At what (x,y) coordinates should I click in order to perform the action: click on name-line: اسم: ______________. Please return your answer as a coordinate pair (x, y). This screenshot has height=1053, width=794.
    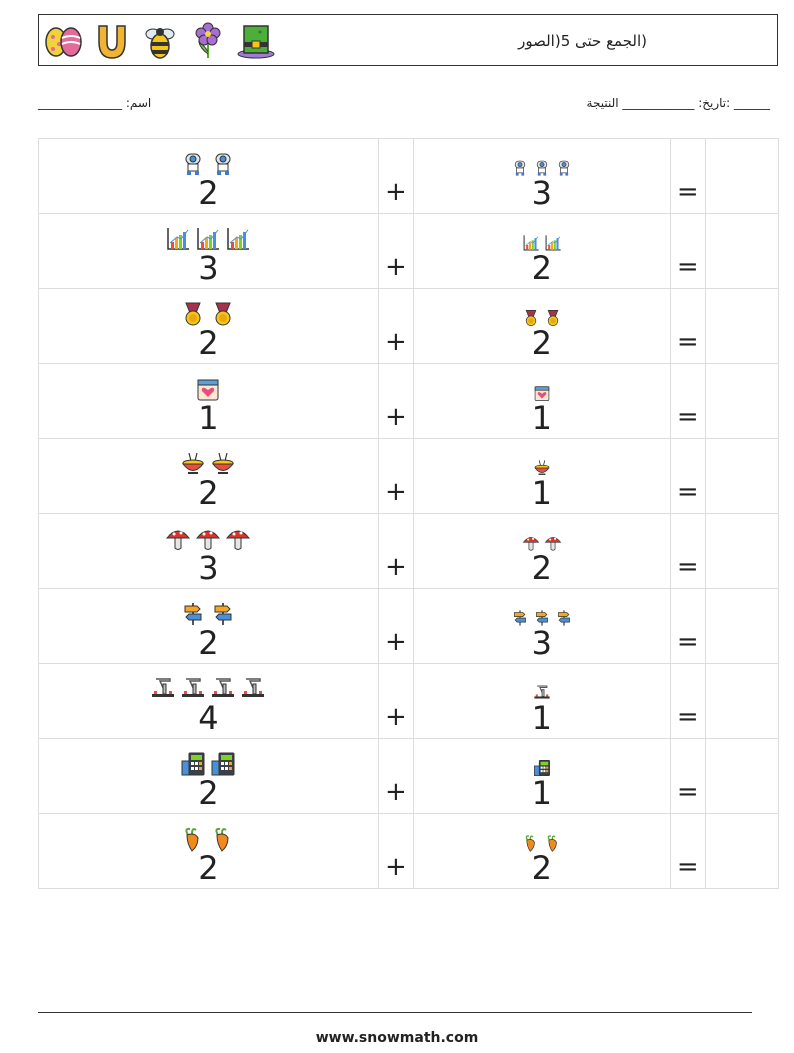
    Looking at the image, I should click on (95, 103).